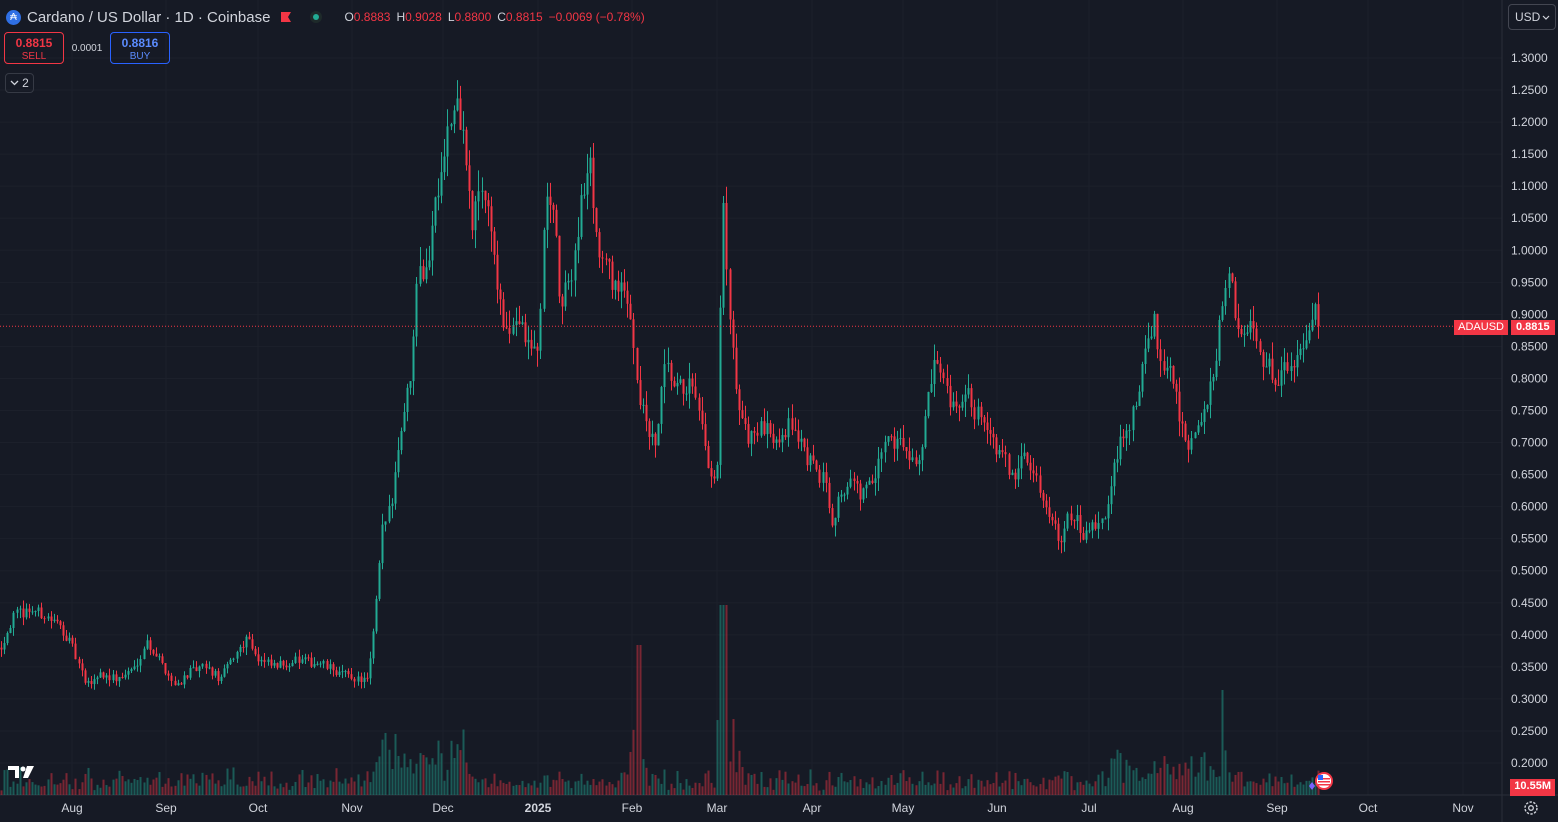  Describe the element at coordinates (1529, 699) in the screenshot. I see `y-tick-label: 0.3000` at that location.